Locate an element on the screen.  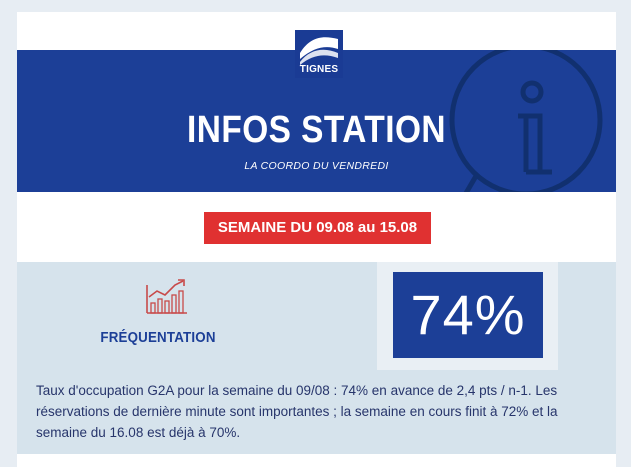
tignes-mountain-logo-icon is located at coordinates (319, 51).